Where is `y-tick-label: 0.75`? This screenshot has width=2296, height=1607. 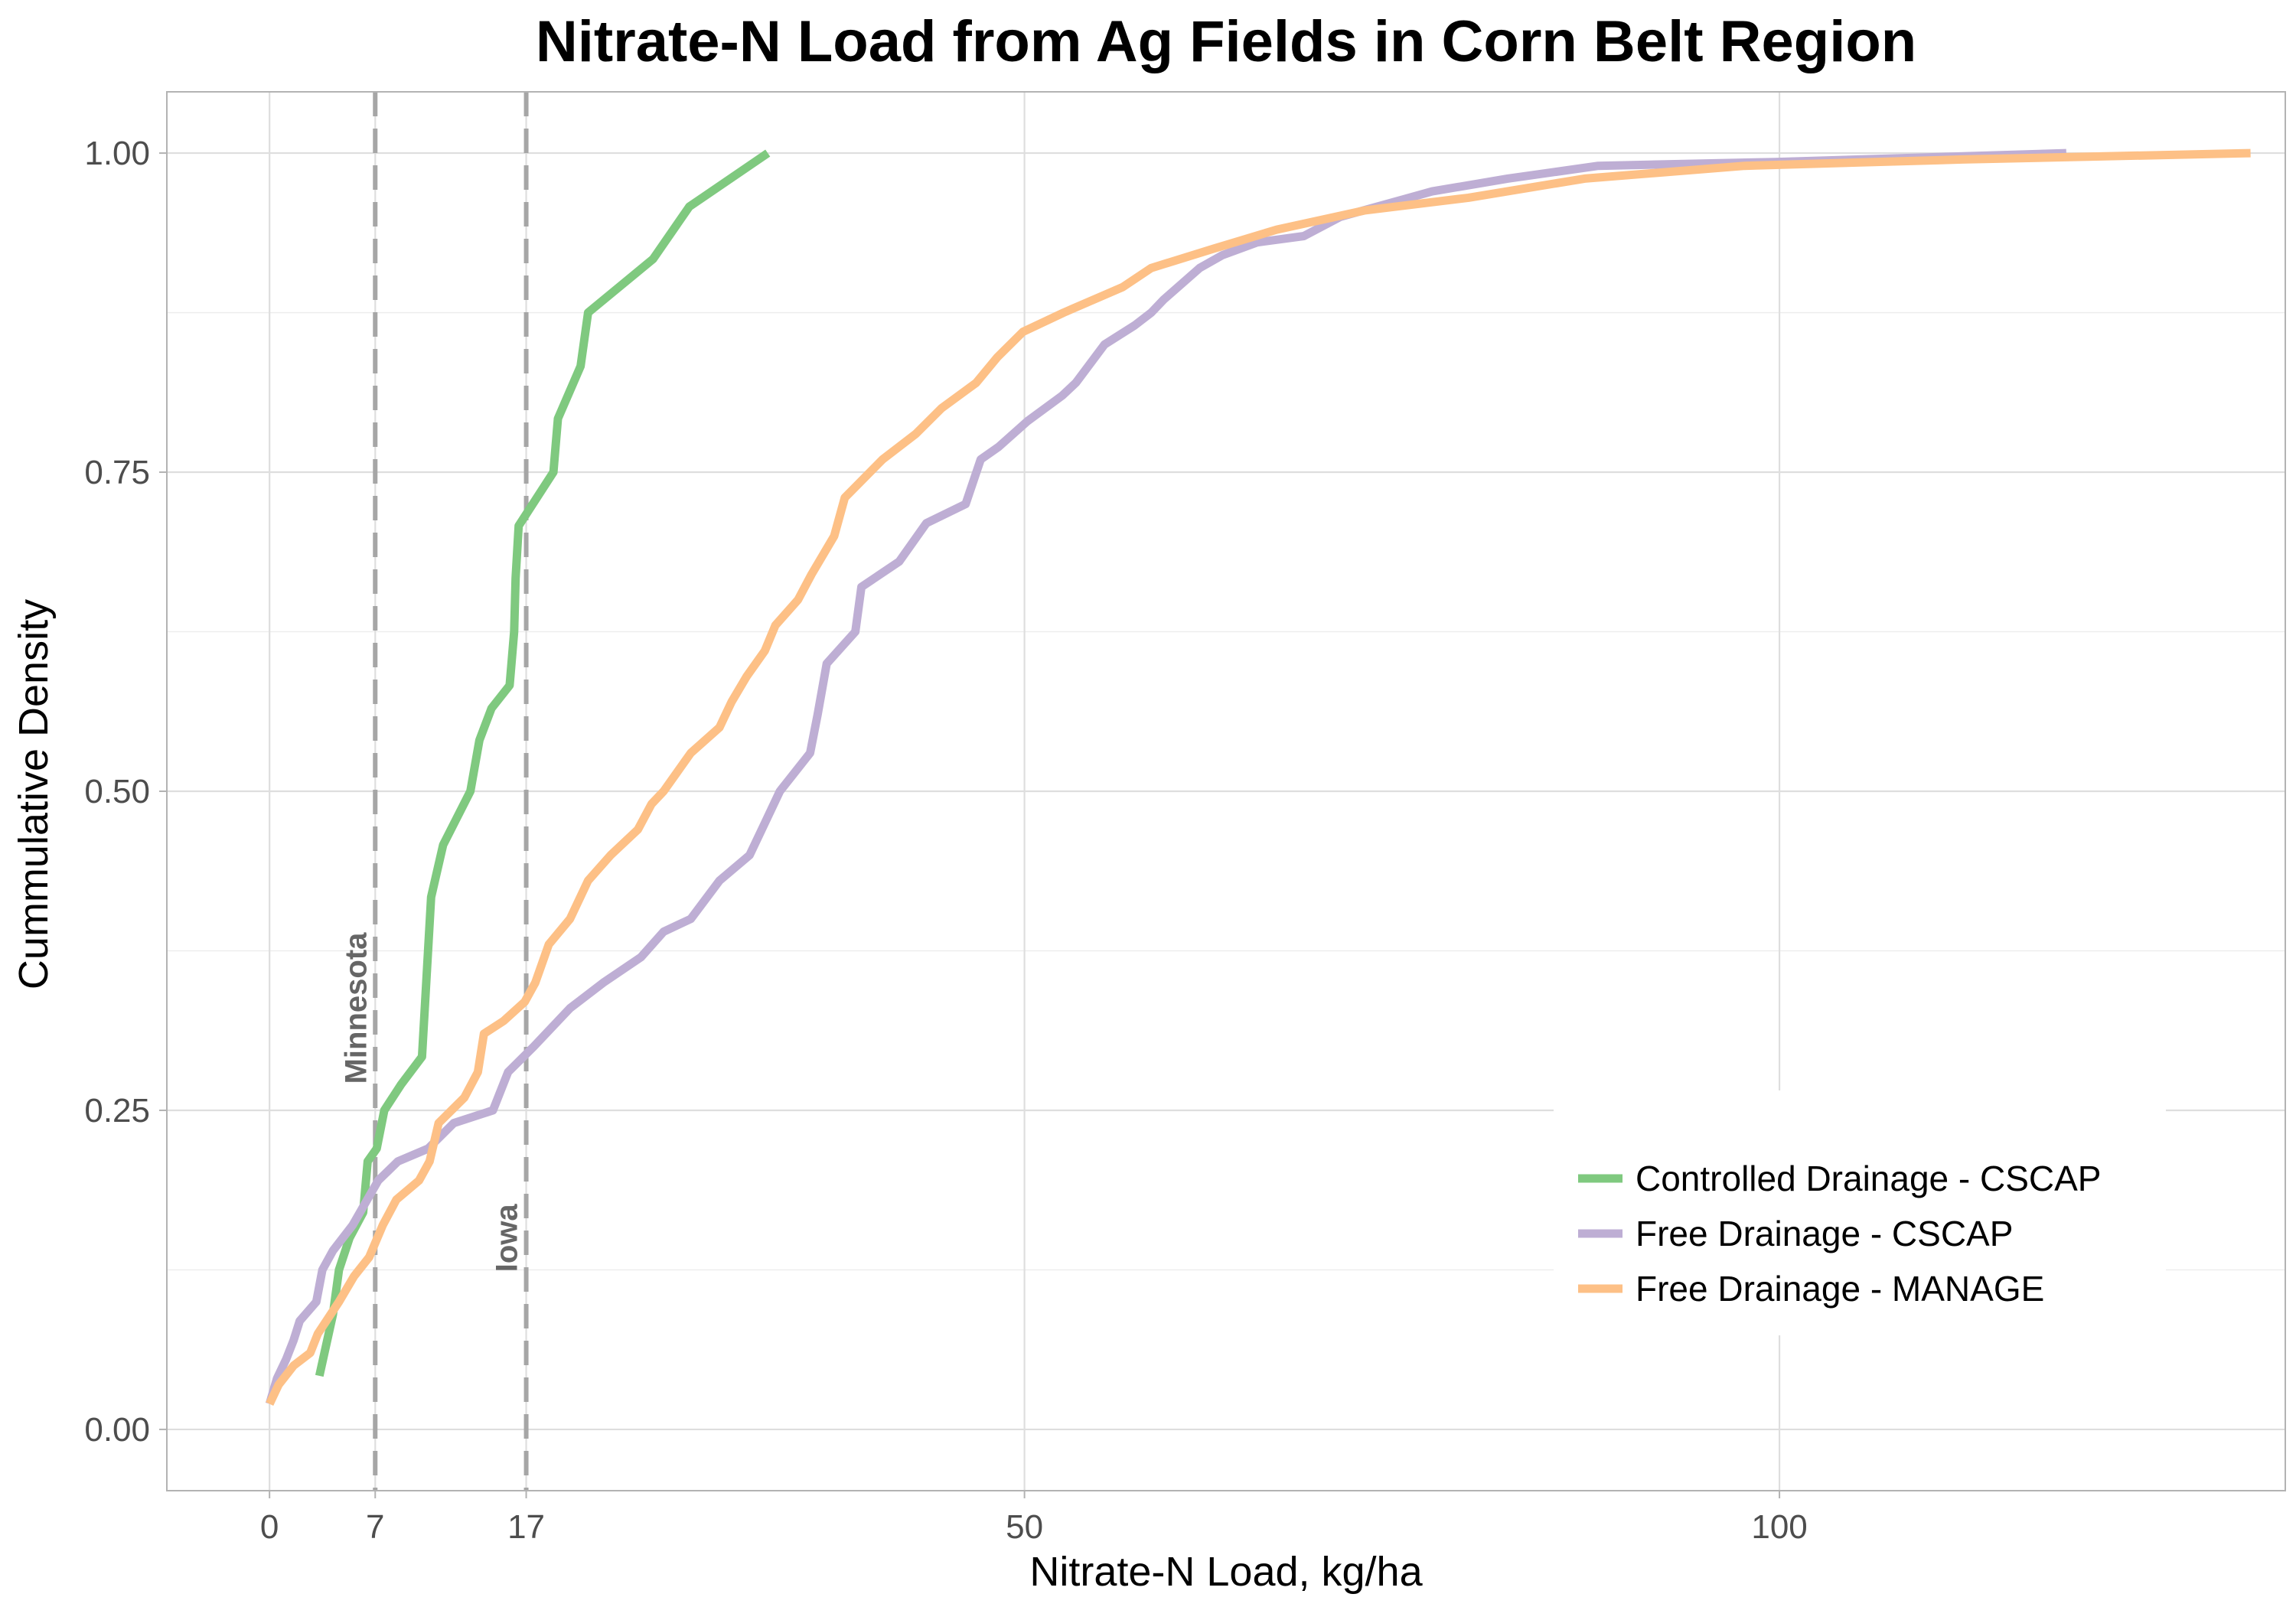
y-tick-label: 0.75 is located at coordinates (117, 472).